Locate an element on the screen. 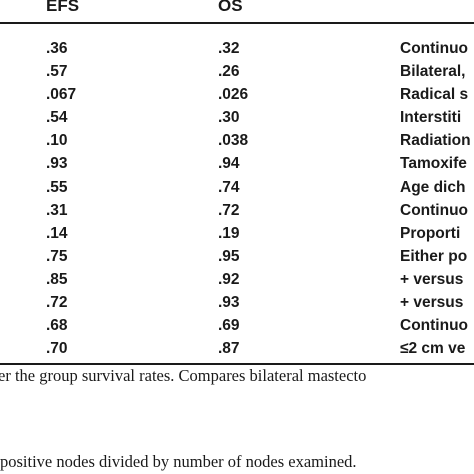 Image resolution: width=474 pixels, height=474 pixels. variable-label: Interstiti is located at coordinates (431, 118).